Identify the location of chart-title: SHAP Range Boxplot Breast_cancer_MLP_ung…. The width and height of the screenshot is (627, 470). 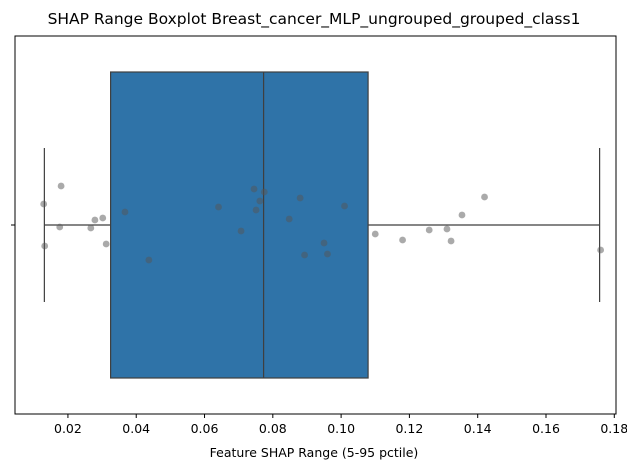
(314, 19).